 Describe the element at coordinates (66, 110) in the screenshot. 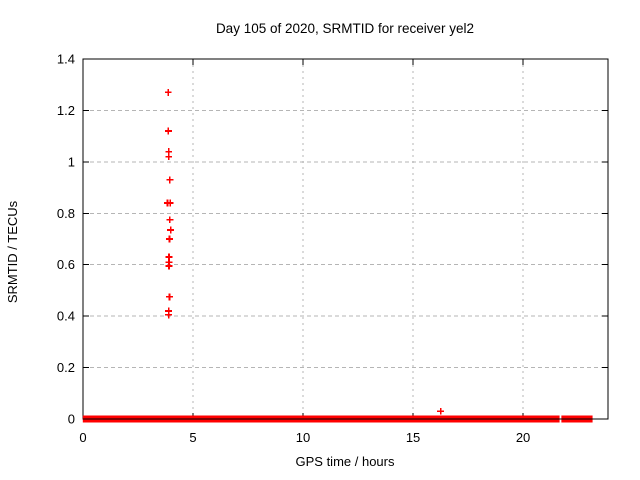

I see `y-tick-label: 1.2` at that location.